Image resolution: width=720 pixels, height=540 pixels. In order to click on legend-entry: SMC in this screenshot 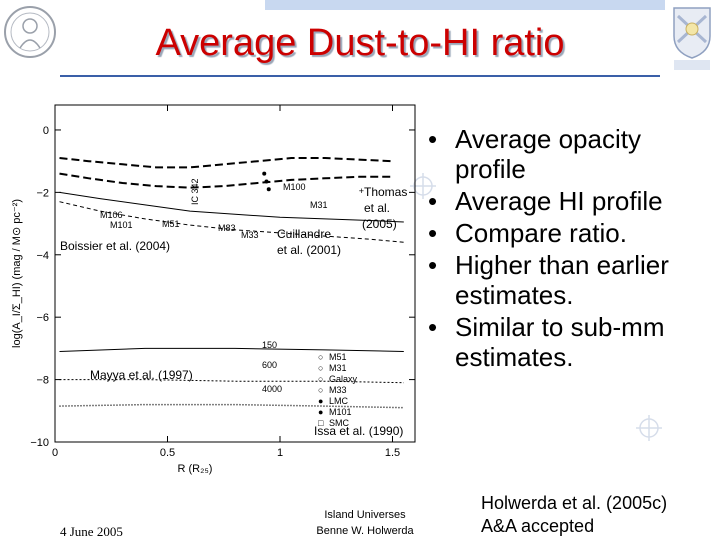, I will do `click(339, 423)`.